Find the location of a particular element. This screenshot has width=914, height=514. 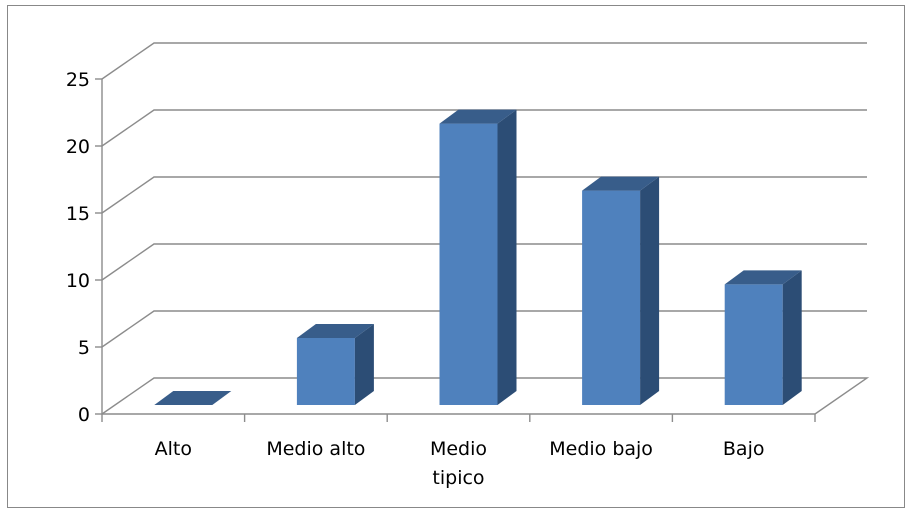

x-category-label: Alto is located at coordinates (173, 449).